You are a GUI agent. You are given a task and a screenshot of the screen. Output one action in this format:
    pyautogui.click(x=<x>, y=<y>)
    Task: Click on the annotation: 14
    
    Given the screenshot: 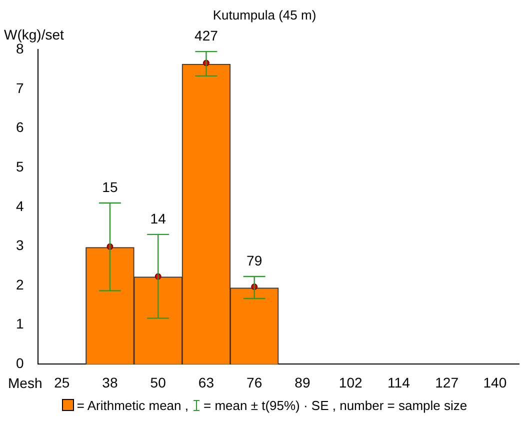 What is the action you would take?
    pyautogui.click(x=158, y=218)
    